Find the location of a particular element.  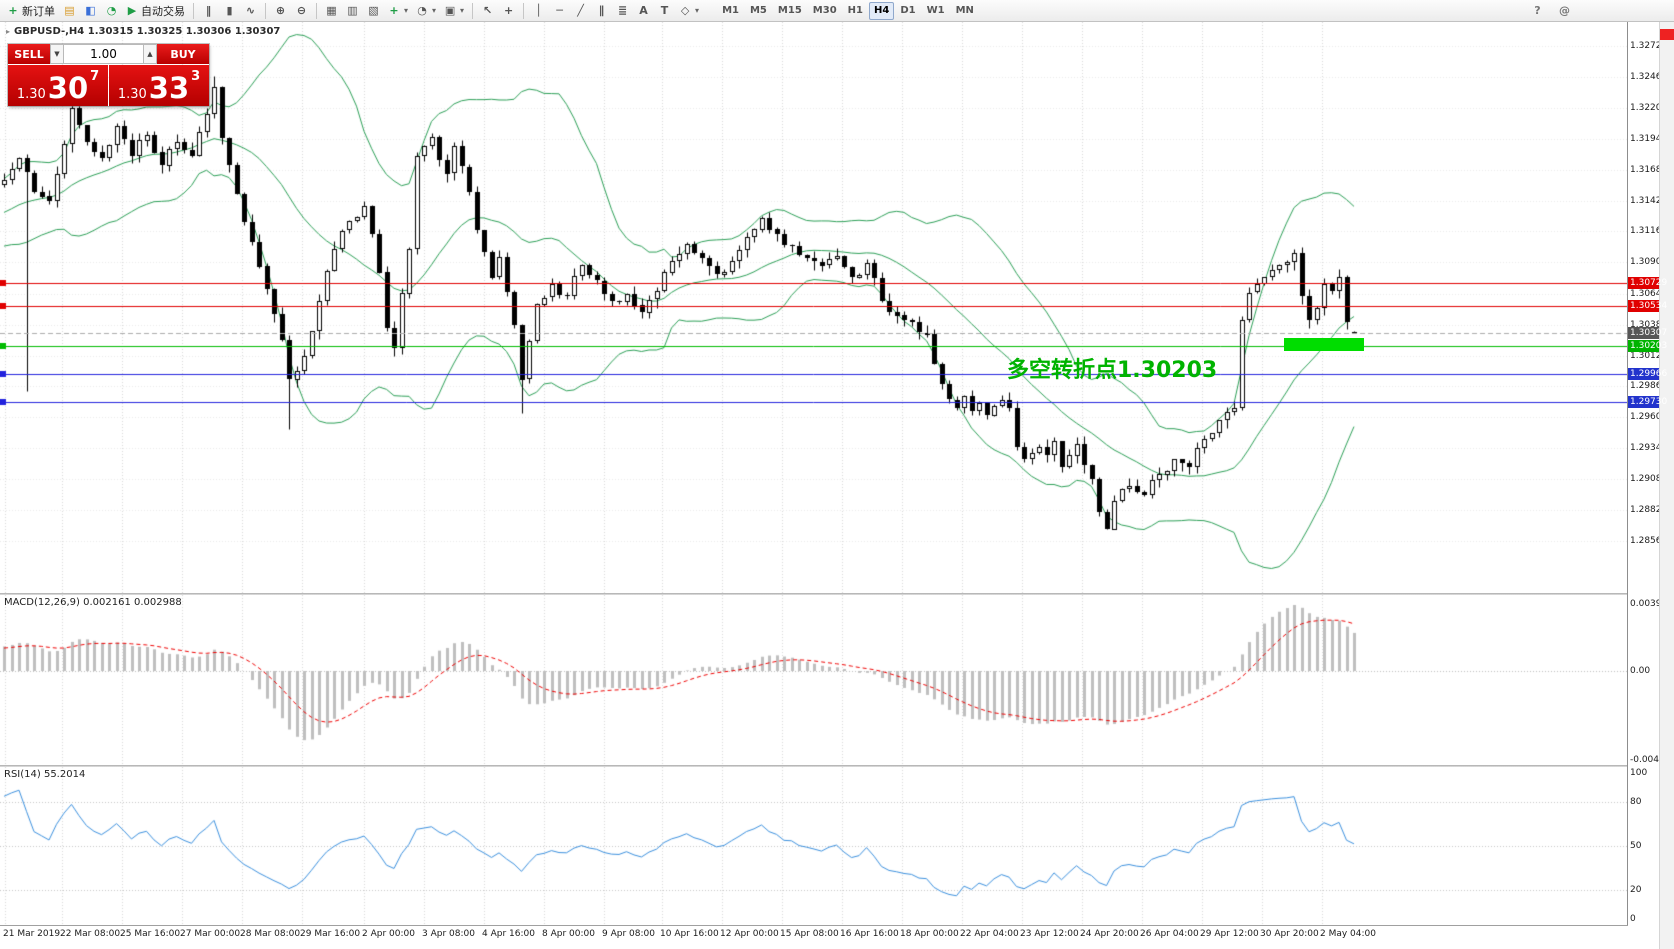

zoom-in-button: ⊕ is located at coordinates (280, 10).